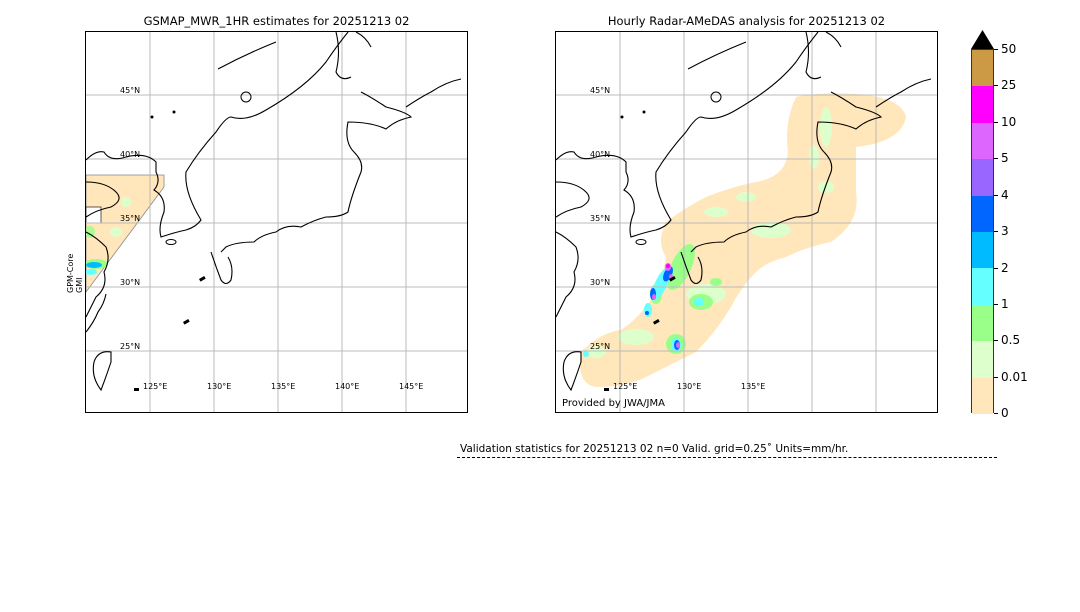 The width and height of the screenshot is (1080, 612). I want to click on left-lon-label-125: 125°E, so click(155, 386).